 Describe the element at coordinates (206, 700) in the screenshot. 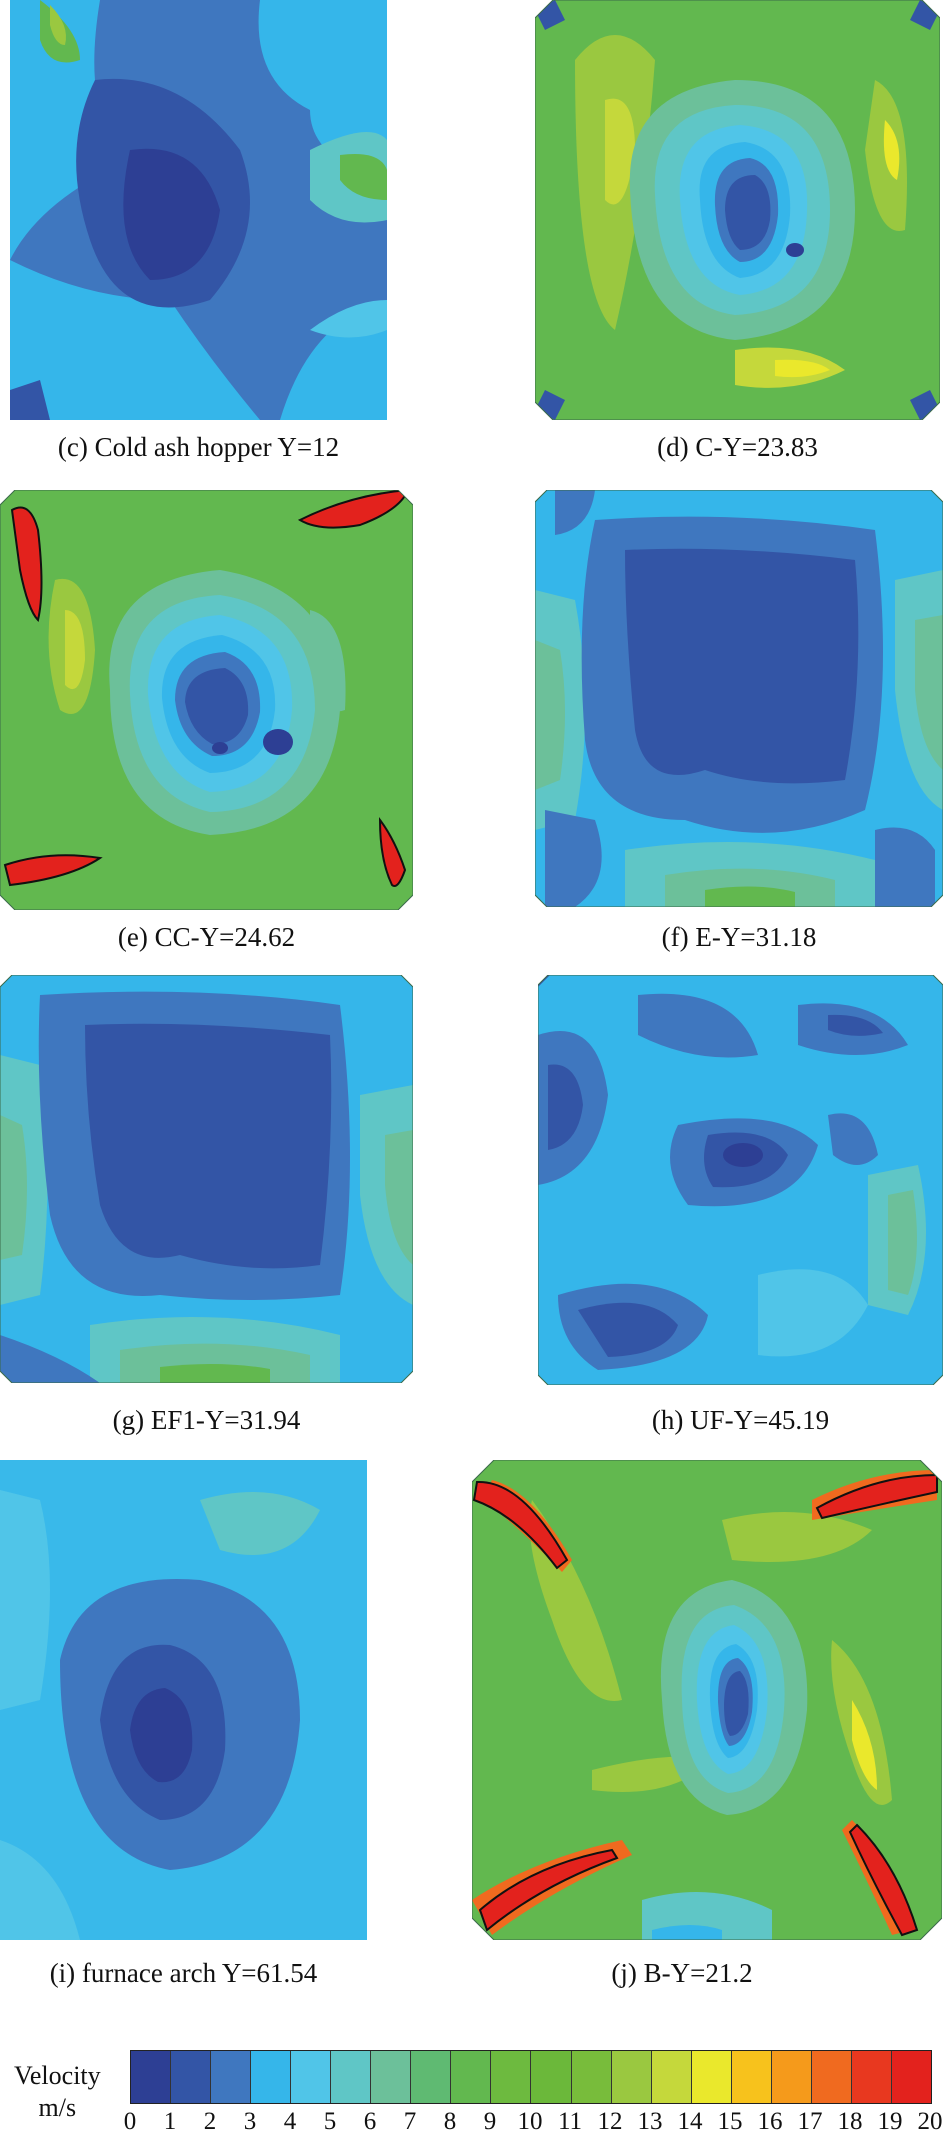

I see `contour-panel-e` at that location.